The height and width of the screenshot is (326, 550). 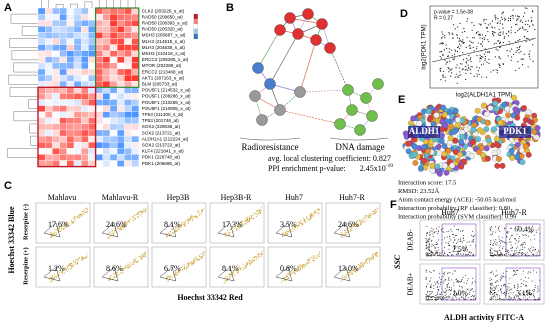 I want to click on gate-percent: 3.1%, so click(x=524, y=293).